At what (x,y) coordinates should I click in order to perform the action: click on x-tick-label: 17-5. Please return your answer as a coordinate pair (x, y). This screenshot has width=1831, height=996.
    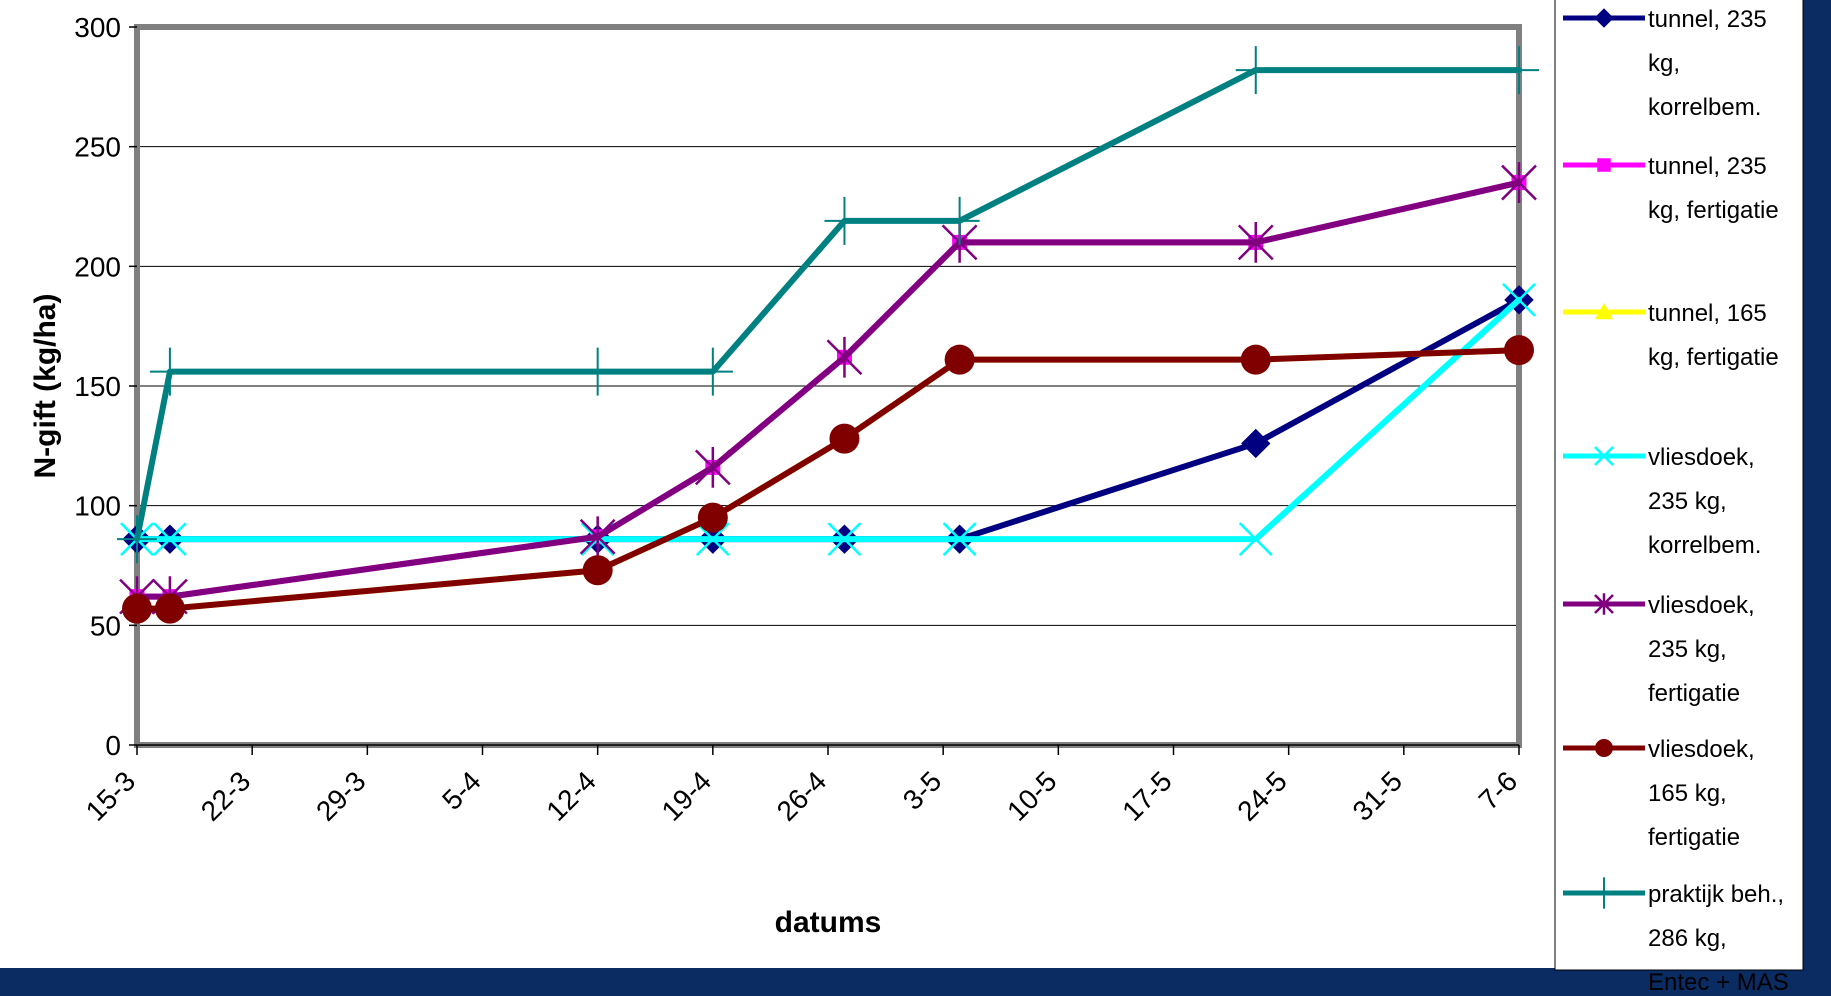
    Looking at the image, I should click on (1147, 796).